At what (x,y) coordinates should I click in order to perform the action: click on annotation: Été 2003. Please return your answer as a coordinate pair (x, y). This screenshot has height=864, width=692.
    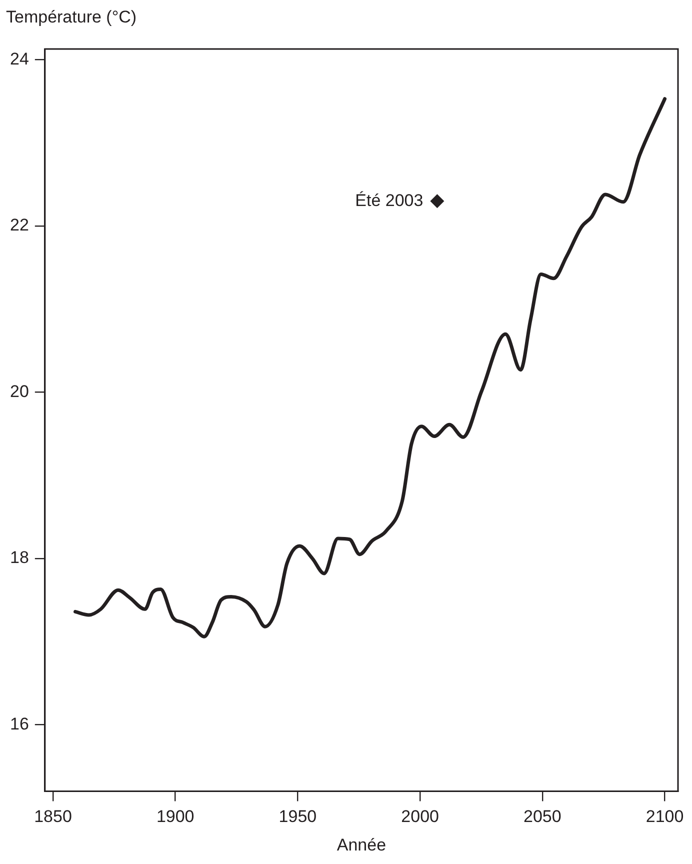
    Looking at the image, I should click on (389, 200).